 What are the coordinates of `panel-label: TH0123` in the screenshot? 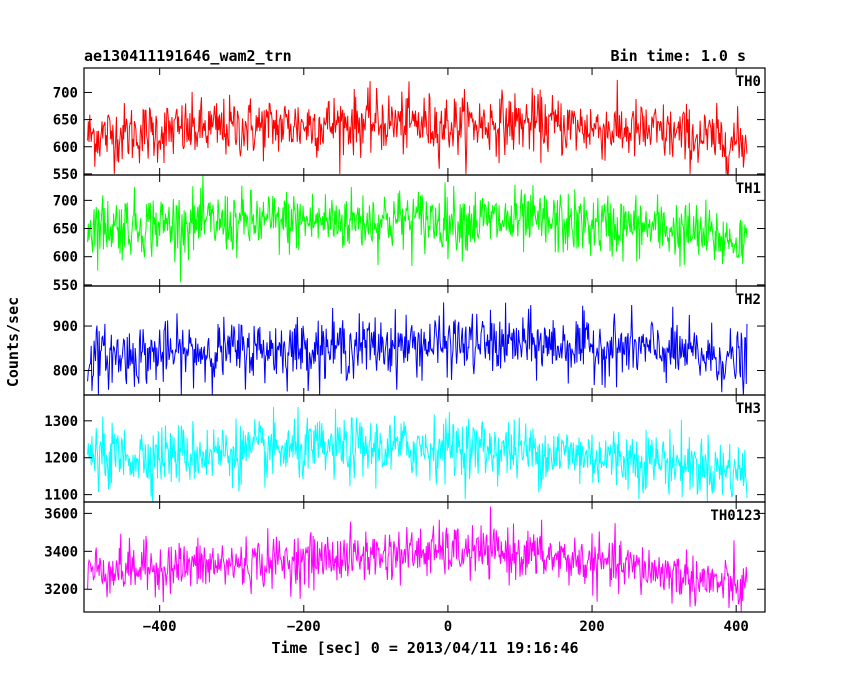 It's located at (735, 516).